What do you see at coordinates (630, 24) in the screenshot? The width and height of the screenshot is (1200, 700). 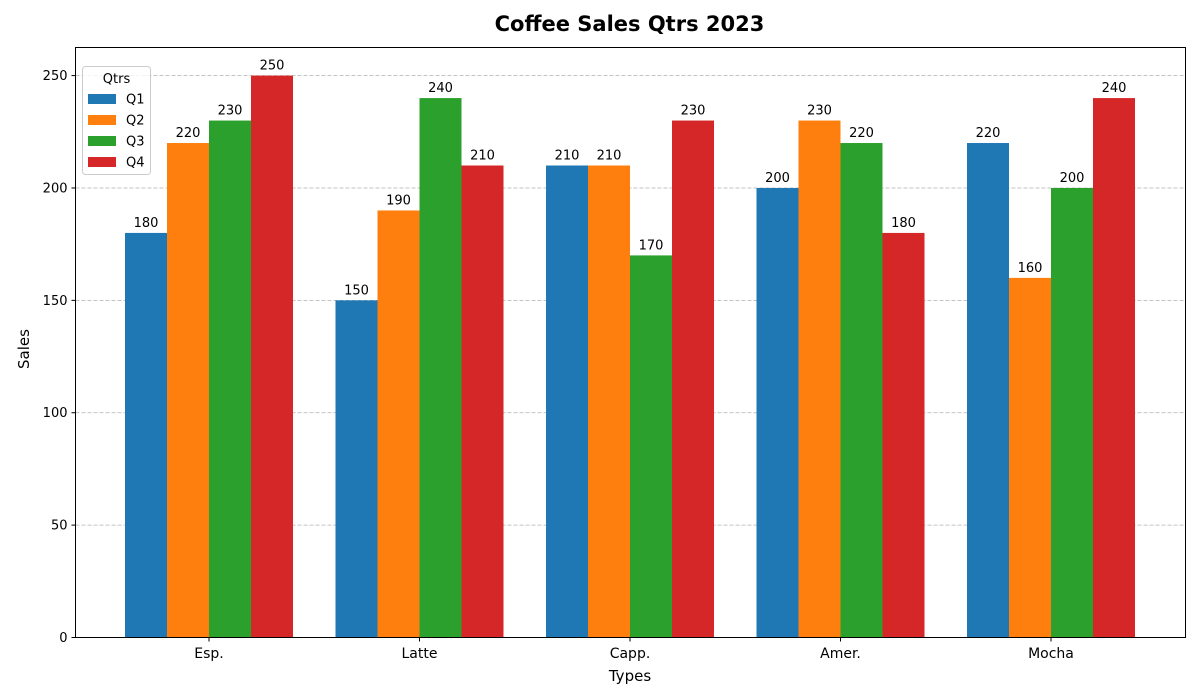 I see `chart-title: Coffee Sales Qtrs 2023` at bounding box center [630, 24].